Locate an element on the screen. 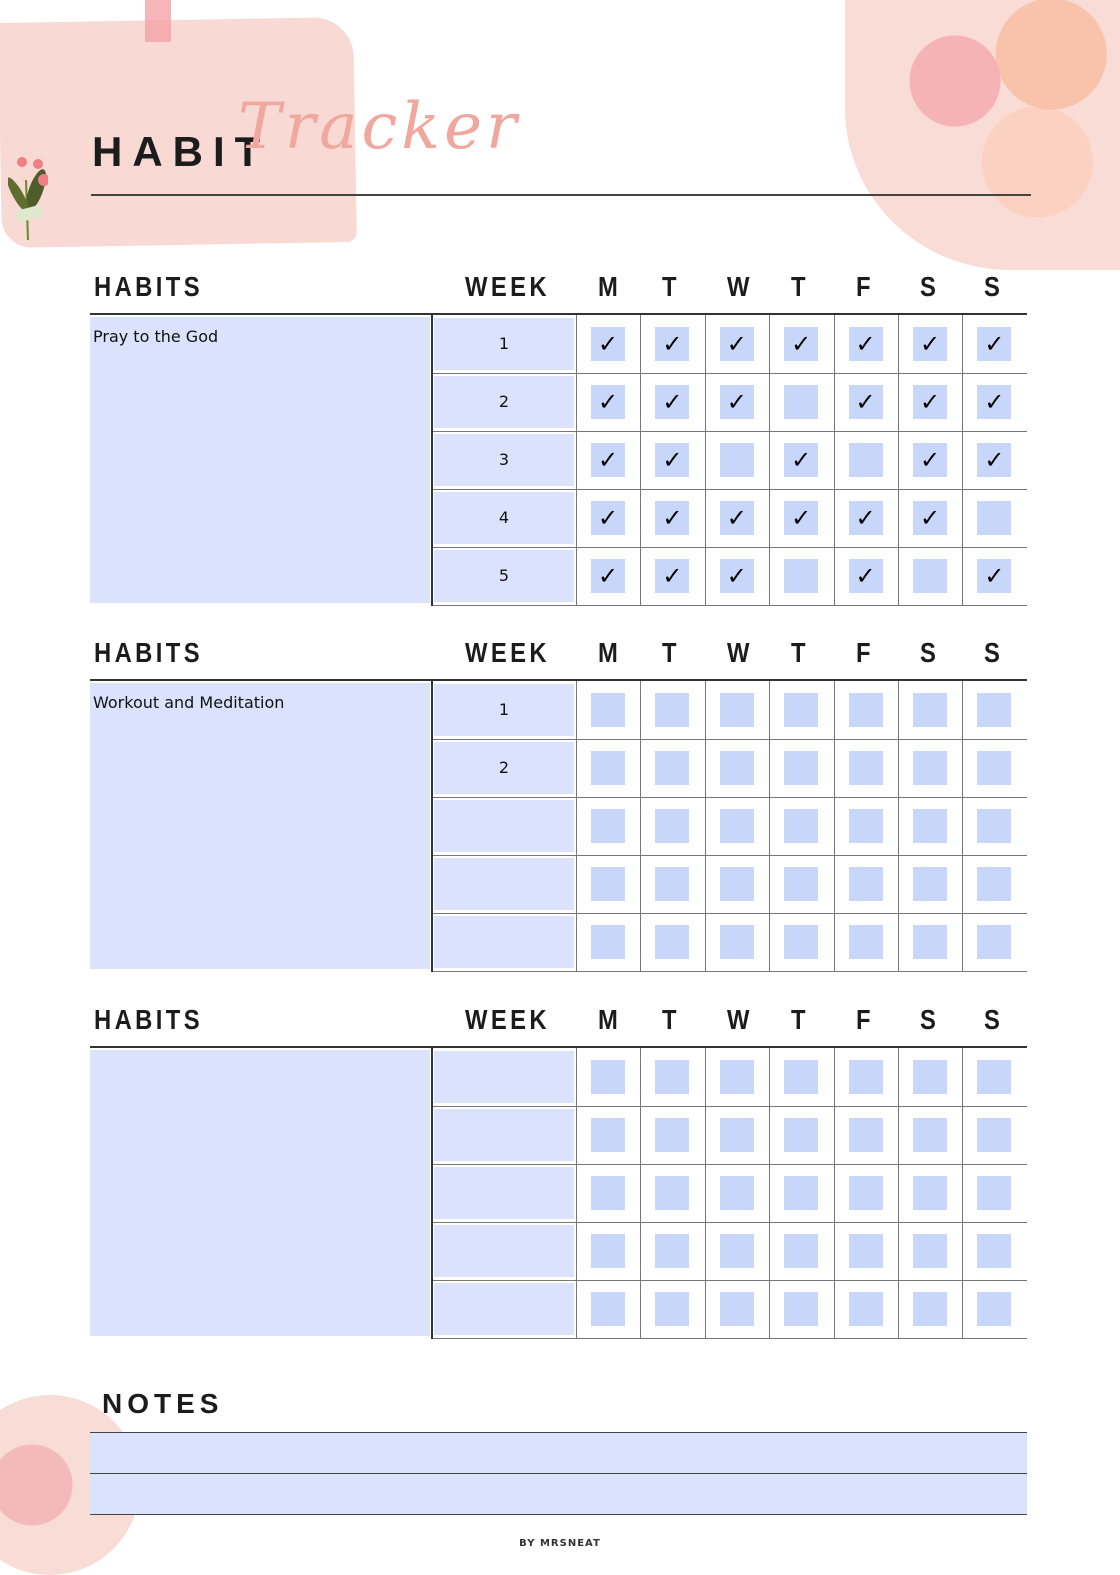 The image size is (1120, 1575). week-number-field: 5 is located at coordinates (504, 576).